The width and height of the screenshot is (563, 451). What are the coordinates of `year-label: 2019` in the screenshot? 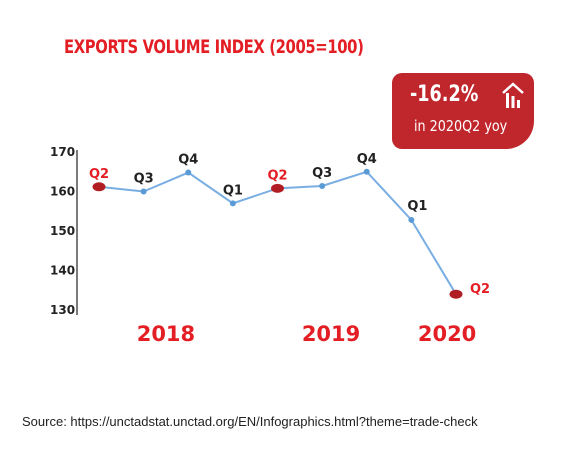 It's located at (331, 334).